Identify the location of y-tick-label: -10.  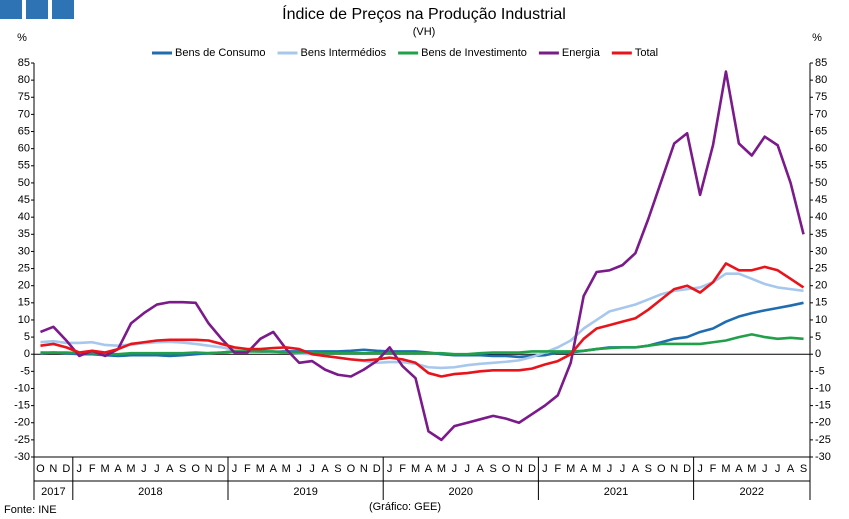
(22, 388).